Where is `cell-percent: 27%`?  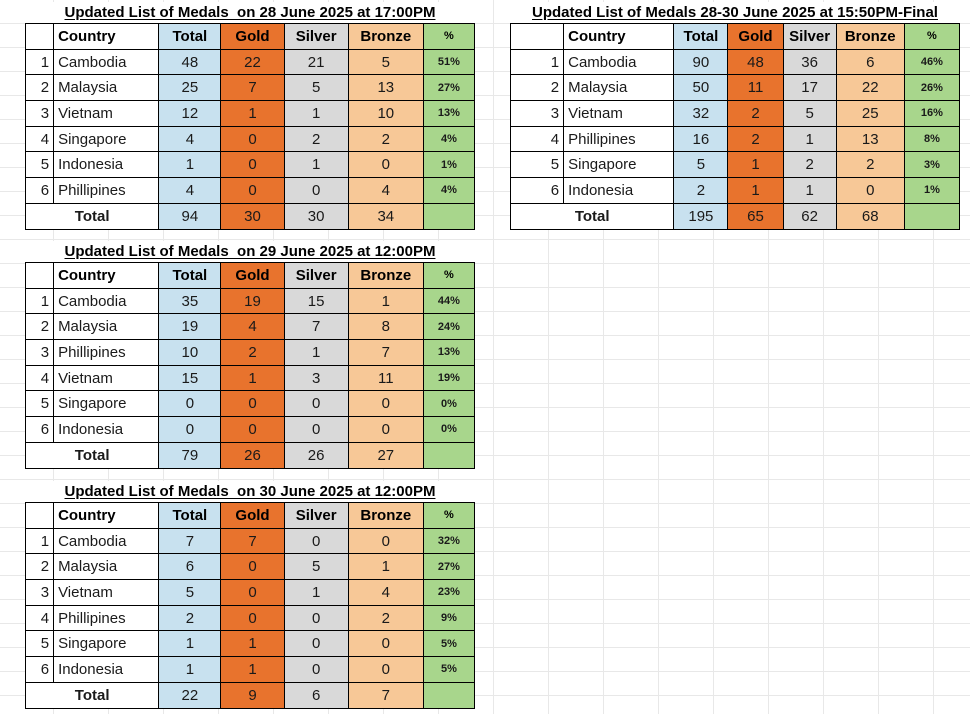
cell-percent: 27% is located at coordinates (449, 567).